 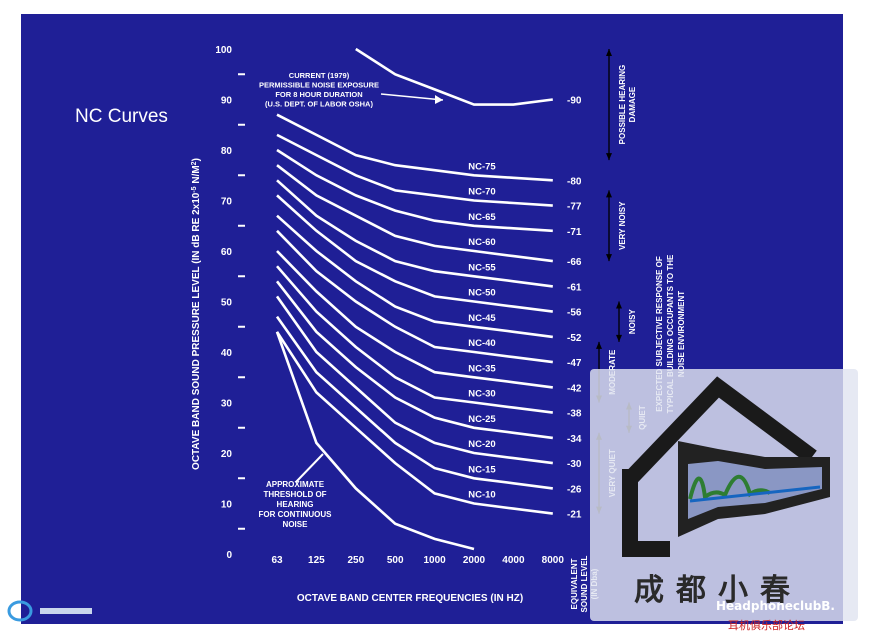 What do you see at coordinates (481, 192) in the screenshot?
I see `series-label: NC-70` at bounding box center [481, 192].